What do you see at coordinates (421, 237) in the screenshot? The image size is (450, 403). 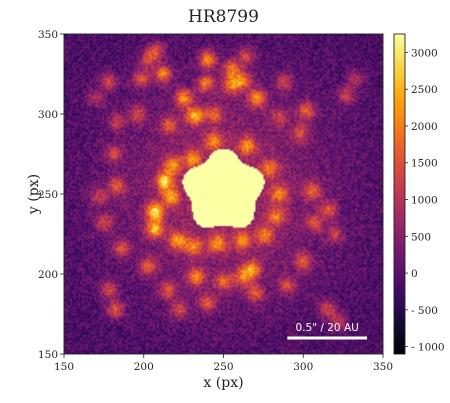 I see `colorbar-tick-label: 500` at bounding box center [421, 237].